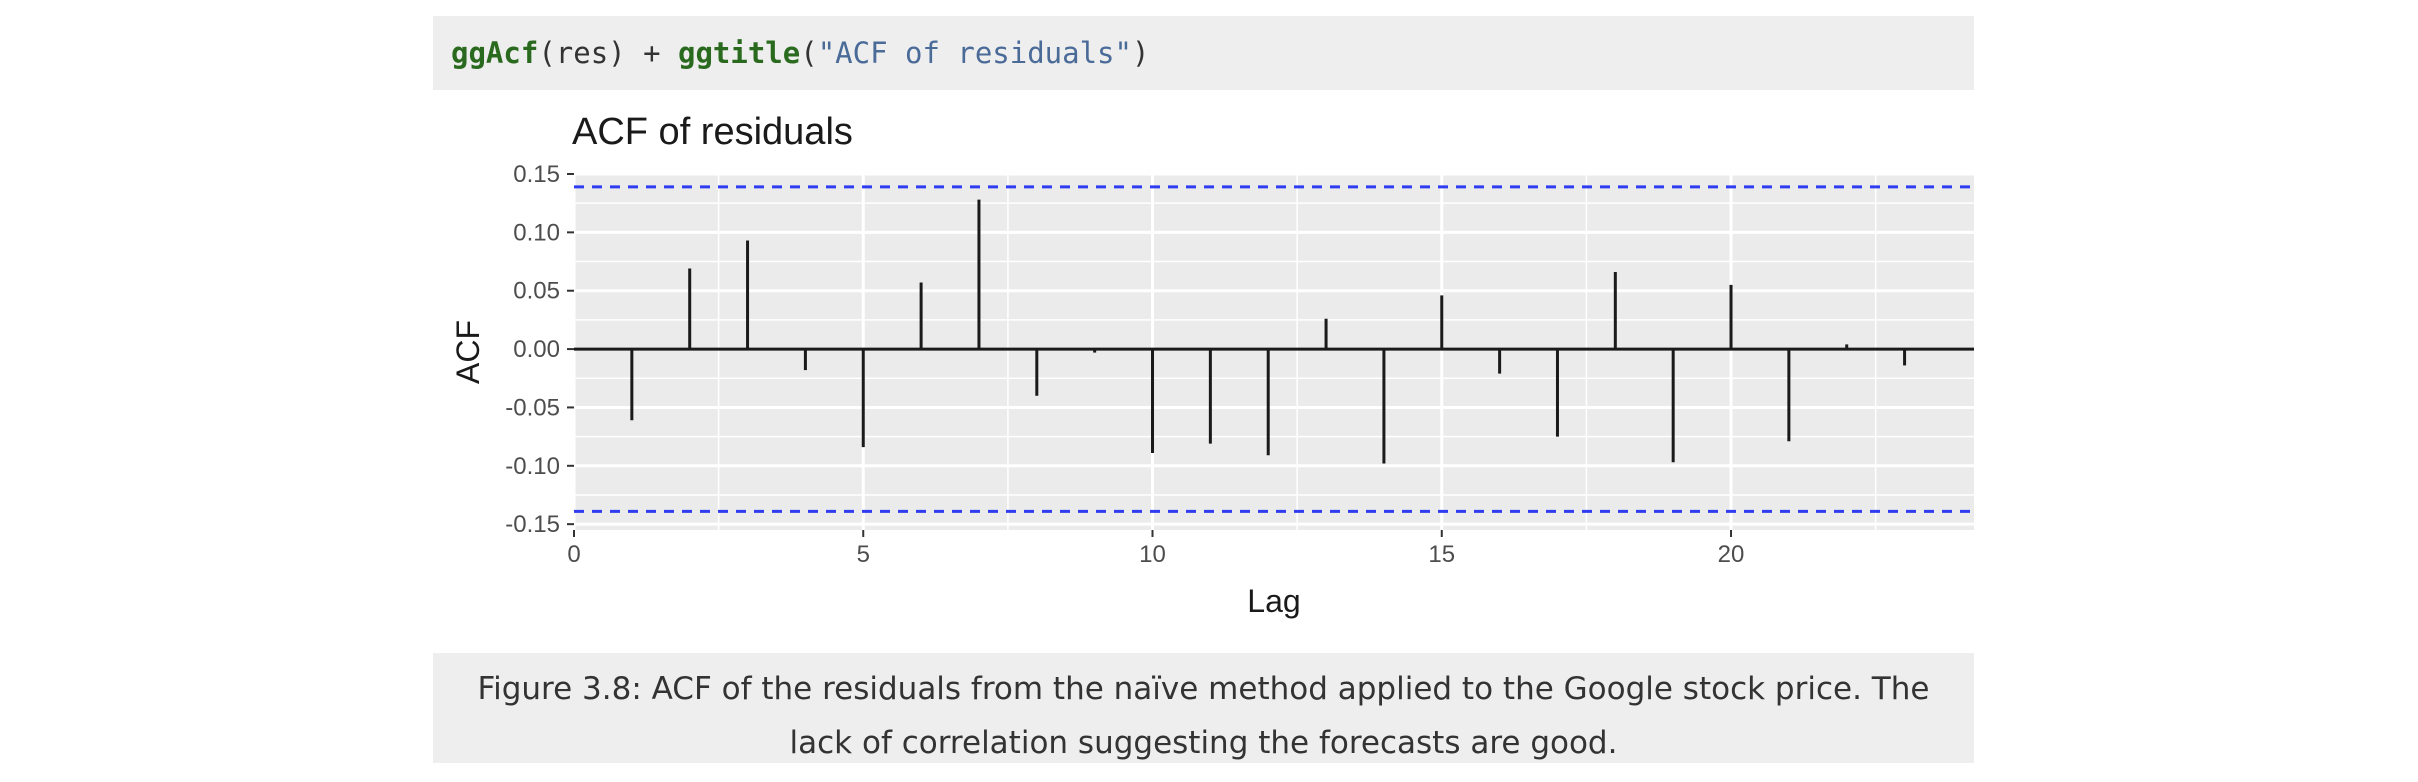 The height and width of the screenshot is (782, 2418). What do you see at coordinates (532, 466) in the screenshot?
I see `y-tick-label: -0.10` at bounding box center [532, 466].